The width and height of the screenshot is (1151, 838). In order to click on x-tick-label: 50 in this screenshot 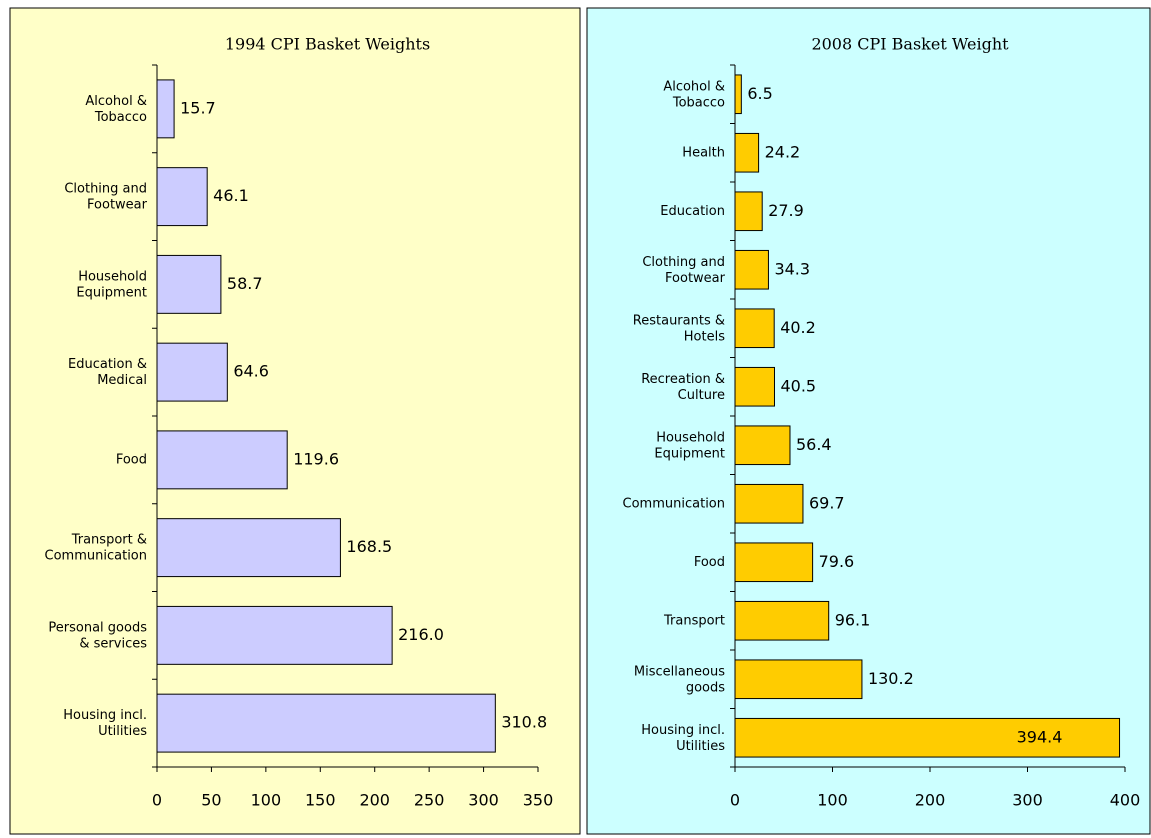, I will do `click(211, 800)`.